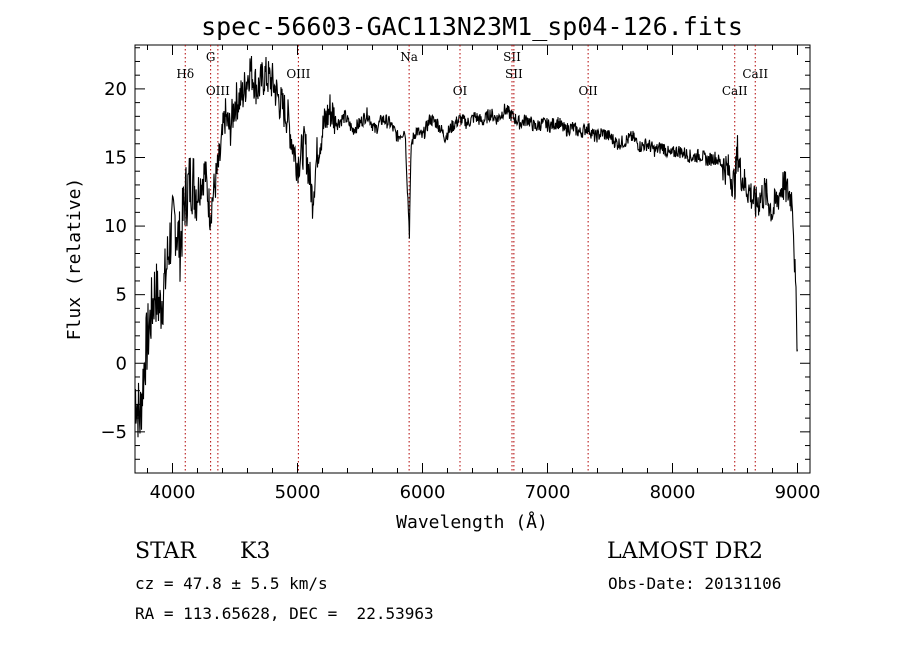 Image resolution: width=900 pixels, height=649 pixels. What do you see at coordinates (74, 259) in the screenshot?
I see `y-axis-label: Flux (relative)` at bounding box center [74, 259].